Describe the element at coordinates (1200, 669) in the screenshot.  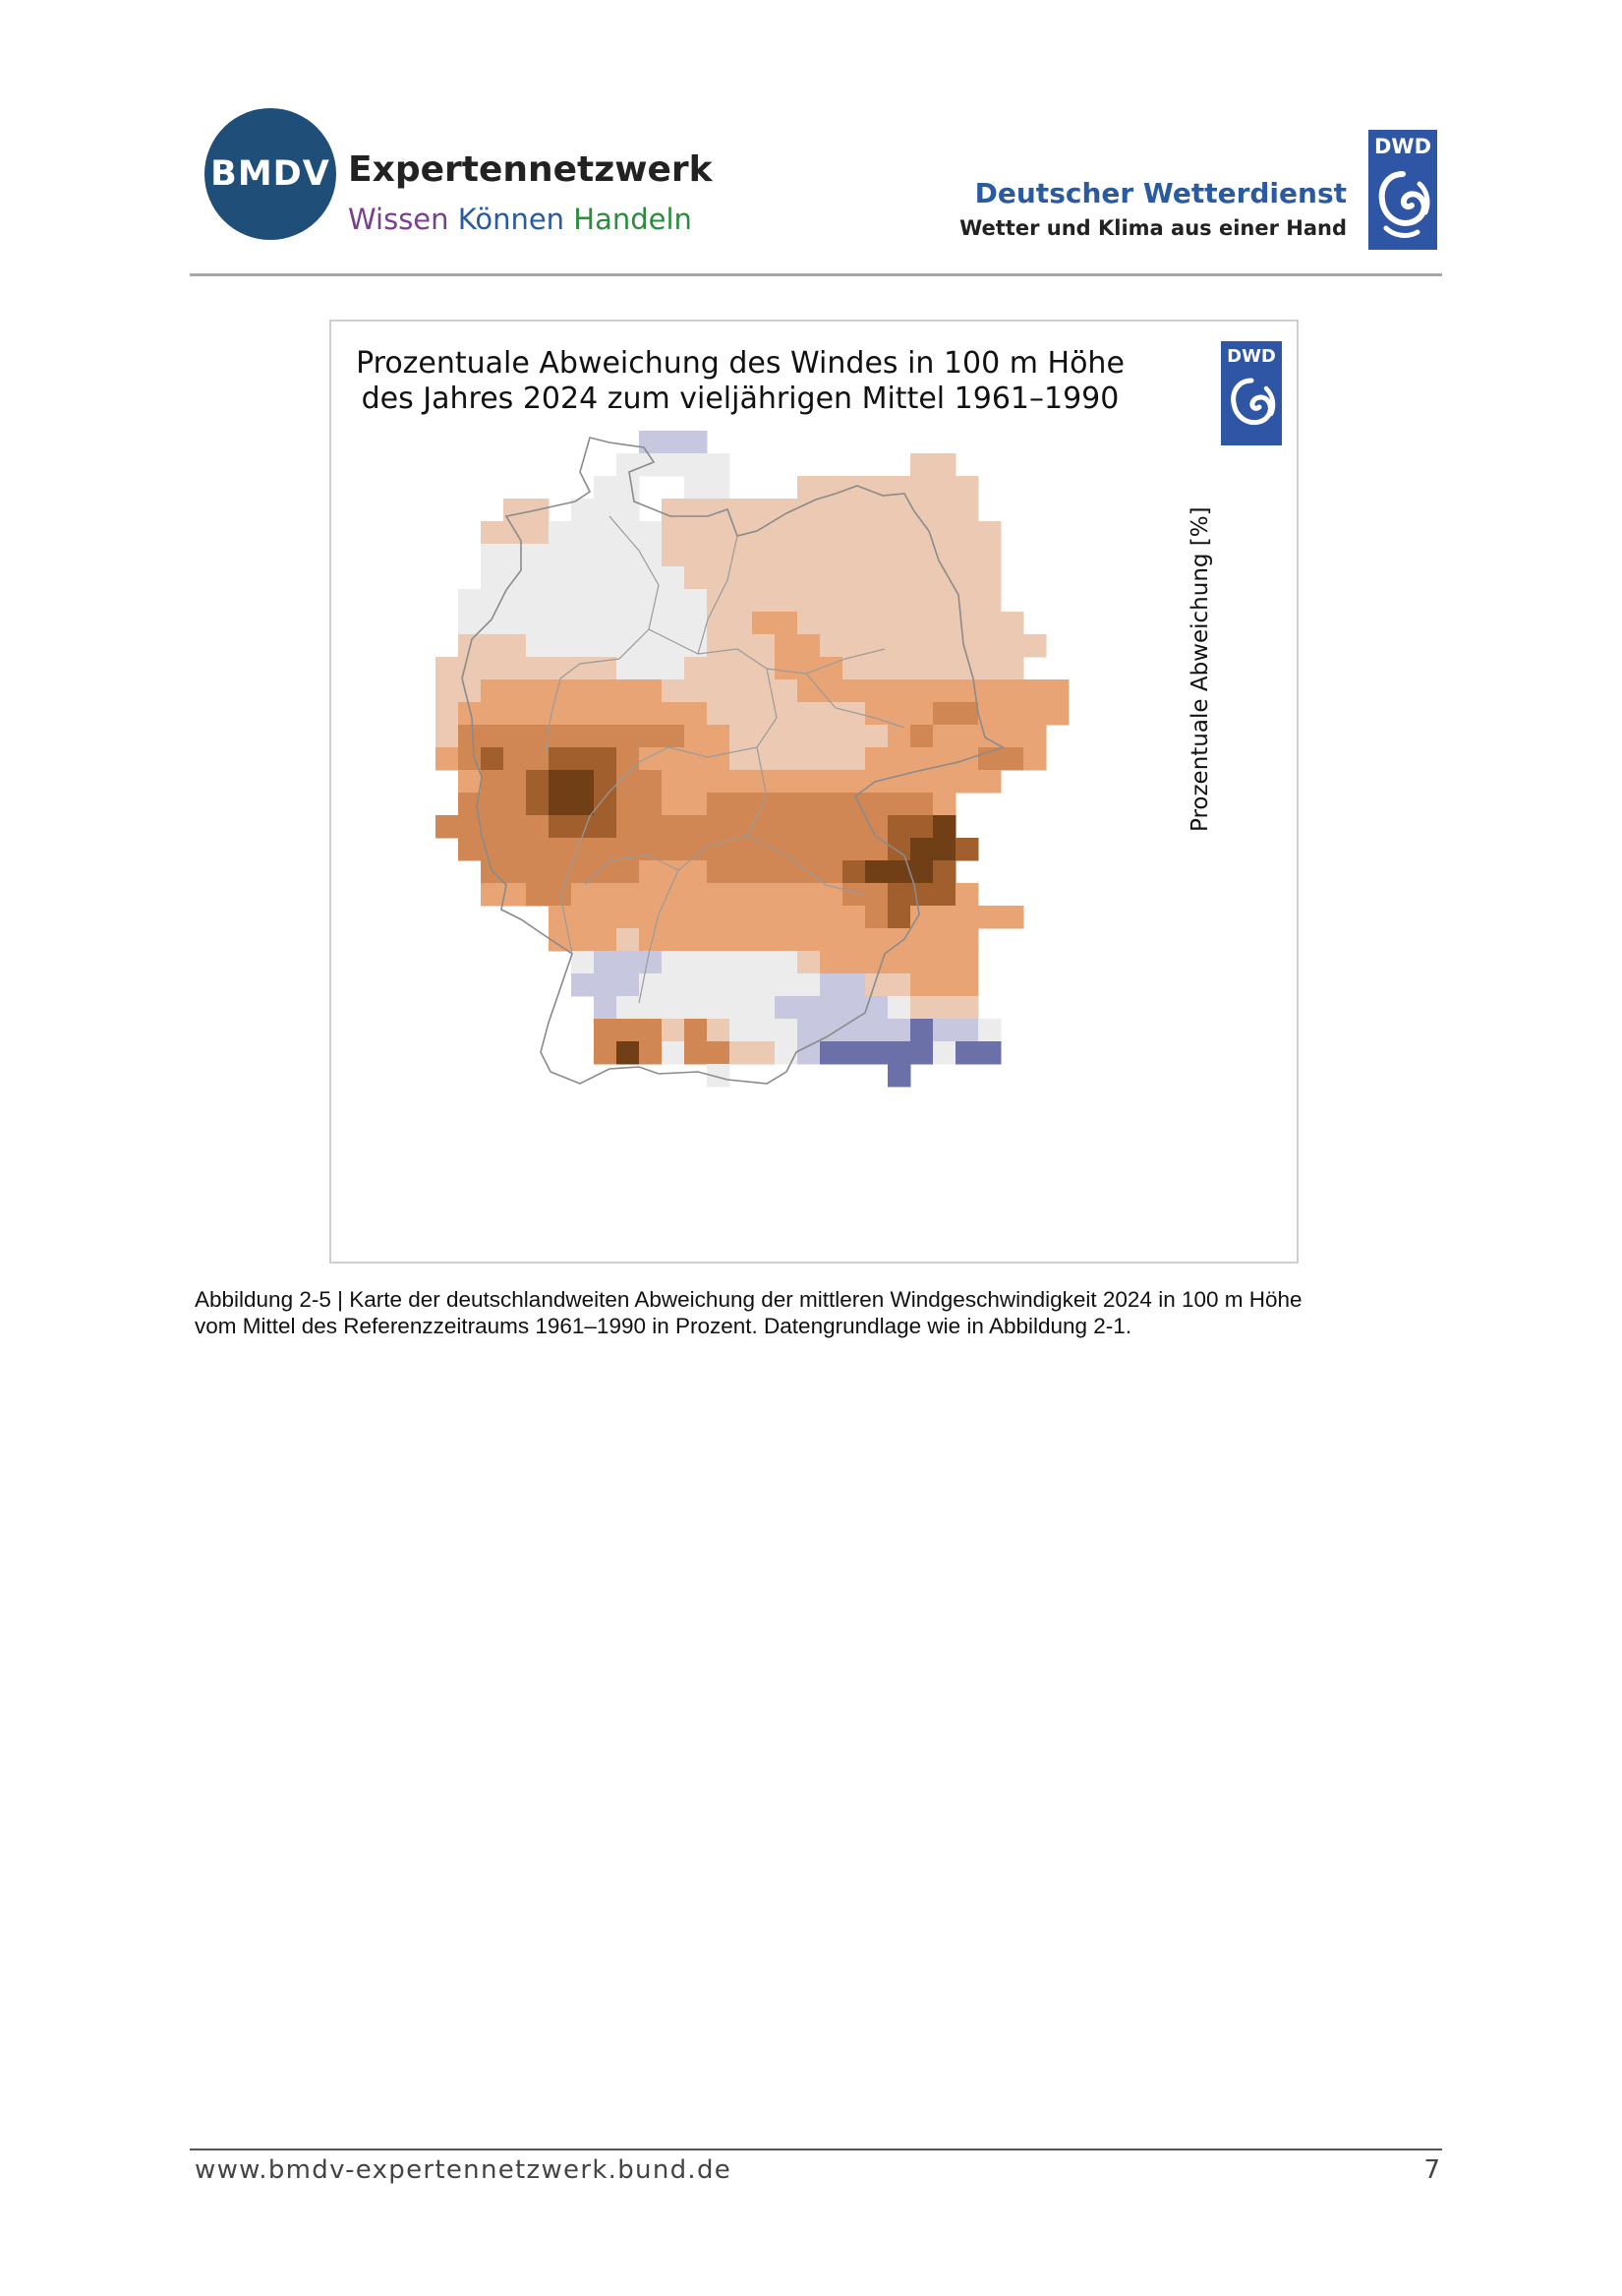
I see `colorbar-label: Prozentuale Abweichung [%]` at that location.